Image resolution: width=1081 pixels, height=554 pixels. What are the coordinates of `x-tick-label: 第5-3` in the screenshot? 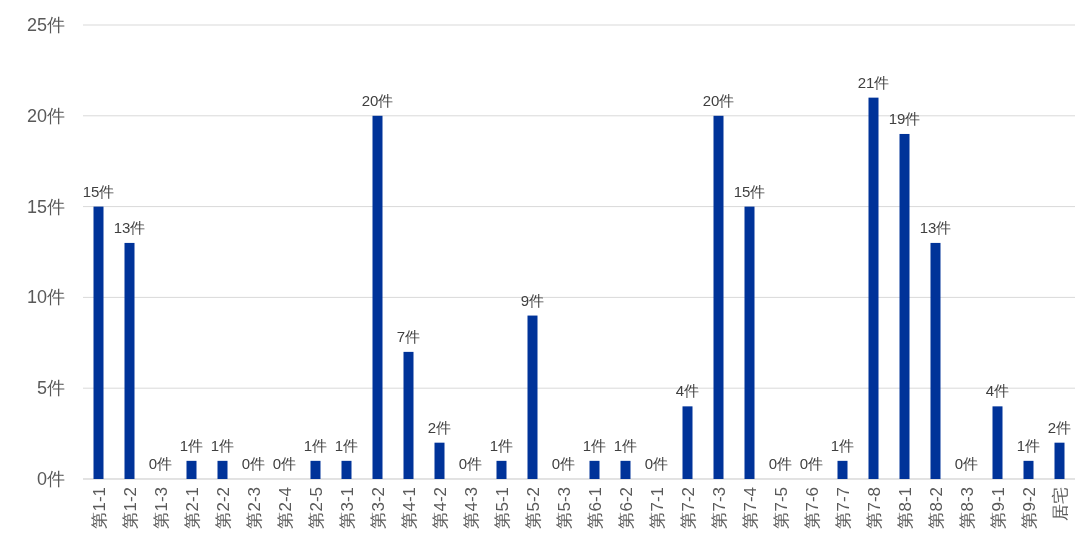 It's located at (564, 508).